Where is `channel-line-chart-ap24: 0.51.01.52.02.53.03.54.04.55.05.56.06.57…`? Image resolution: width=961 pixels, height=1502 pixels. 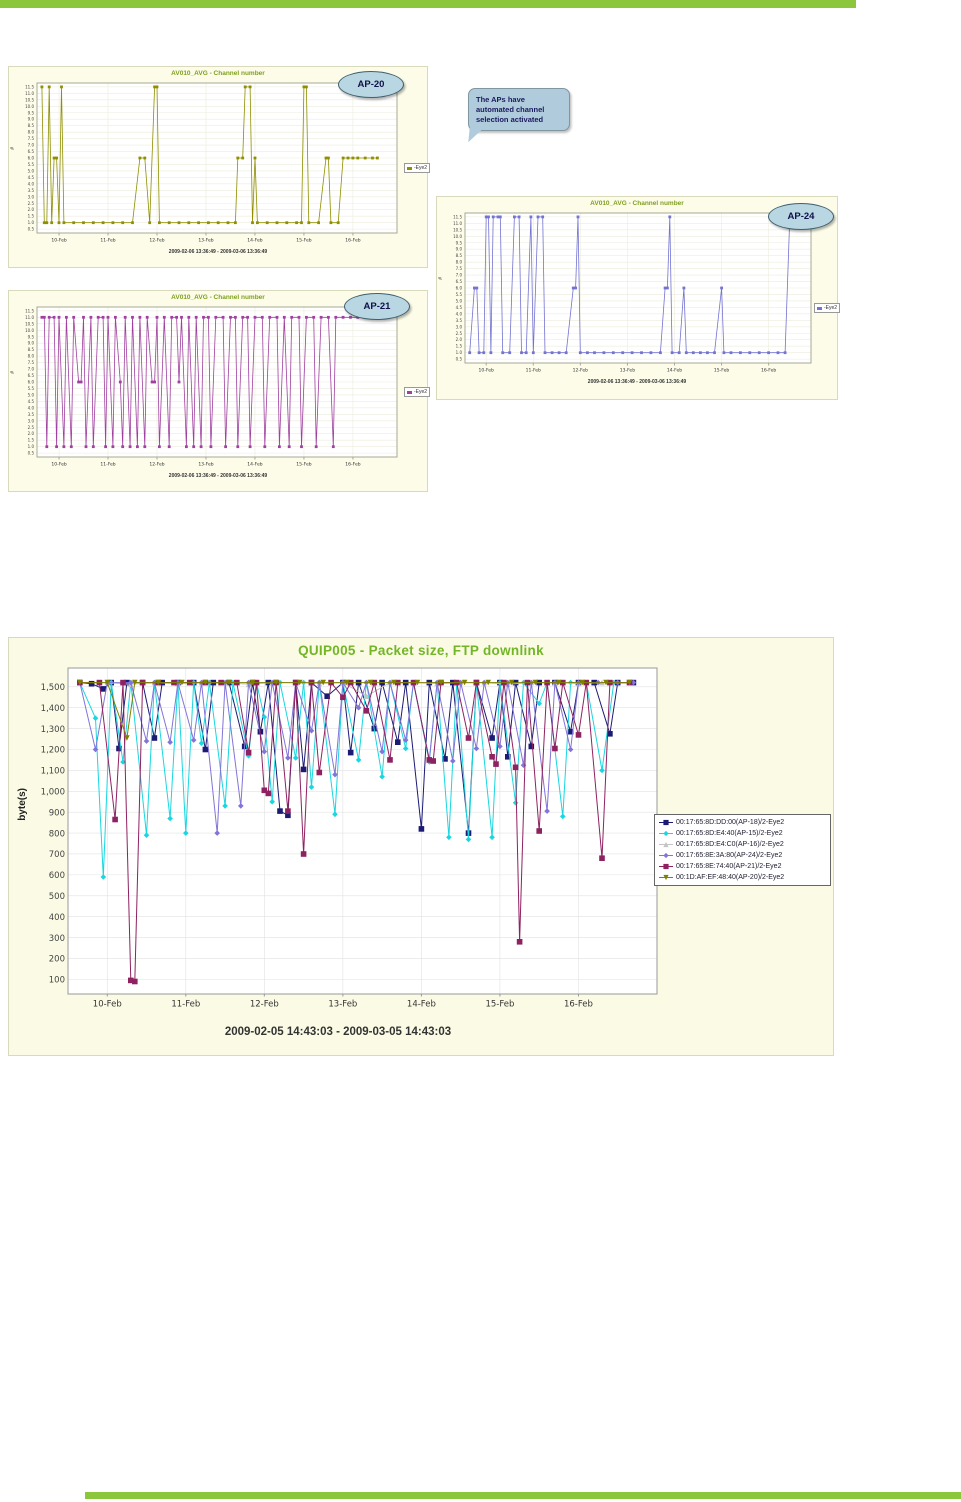 channel-line-chart-ap24: 0.51.01.52.02.53.03.54.04.55.05.56.06.57… is located at coordinates (632, 293).